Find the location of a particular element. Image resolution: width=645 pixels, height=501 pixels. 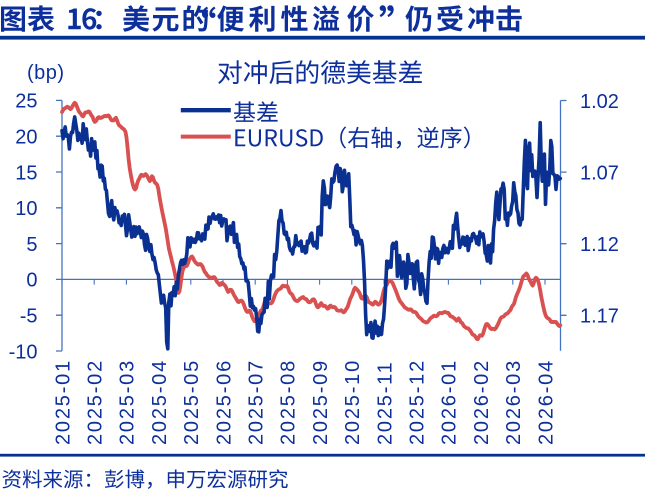

svg-text: 2026-03 is located at coordinates (514, 402).